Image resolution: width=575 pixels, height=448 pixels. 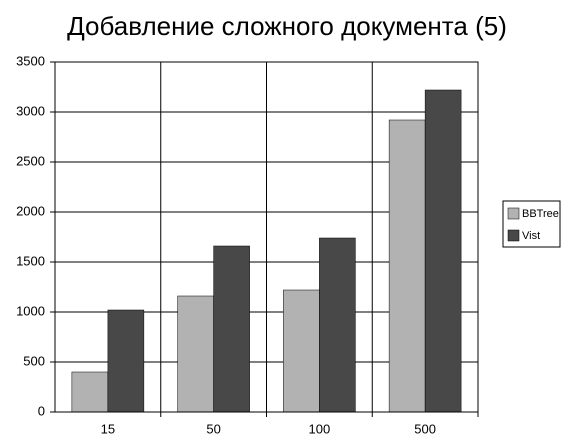 I want to click on legend-label: BBTree, so click(x=540, y=214).